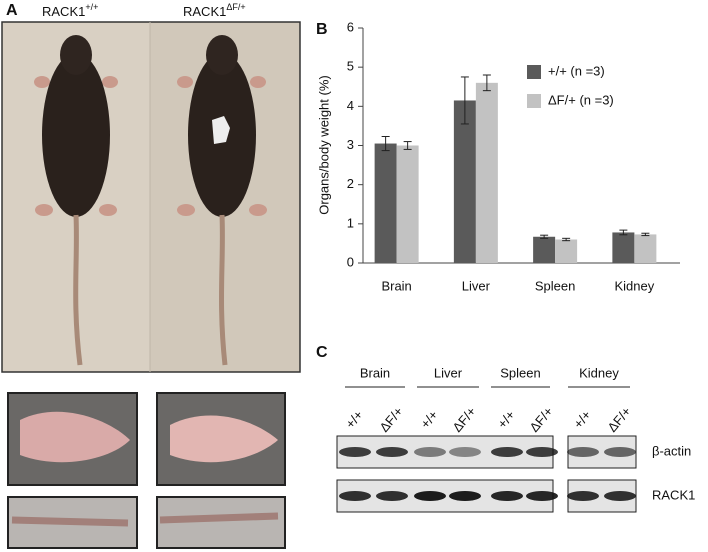 The image size is (708, 552). Describe the element at coordinates (555, 285) in the screenshot. I see `x-tick-label: Spleen` at that location.